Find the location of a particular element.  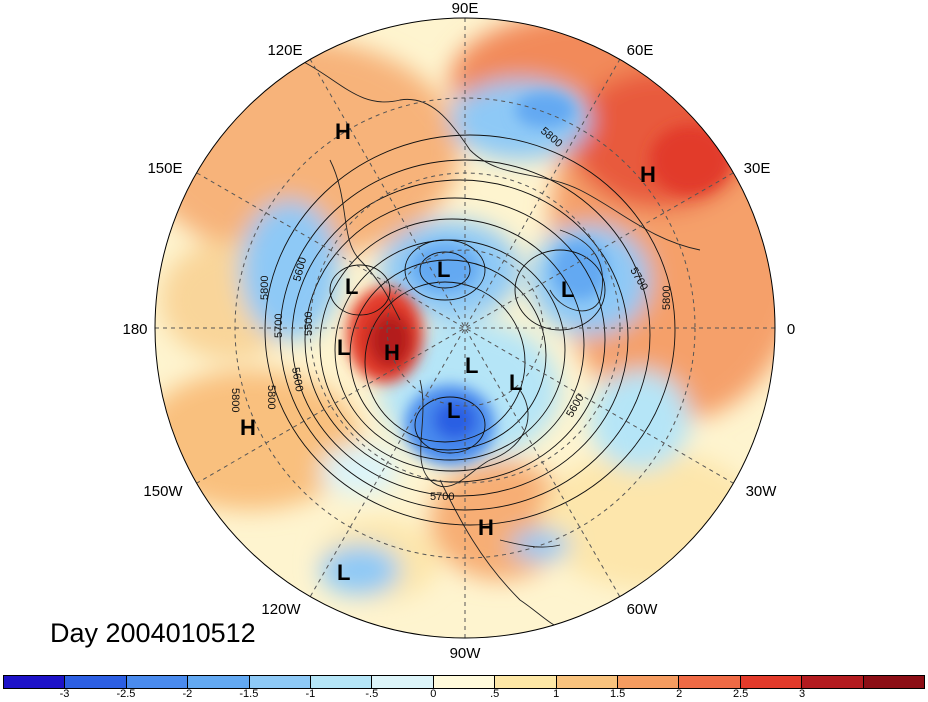

colorbar-tick-label: 3 is located at coordinates (802, 694).